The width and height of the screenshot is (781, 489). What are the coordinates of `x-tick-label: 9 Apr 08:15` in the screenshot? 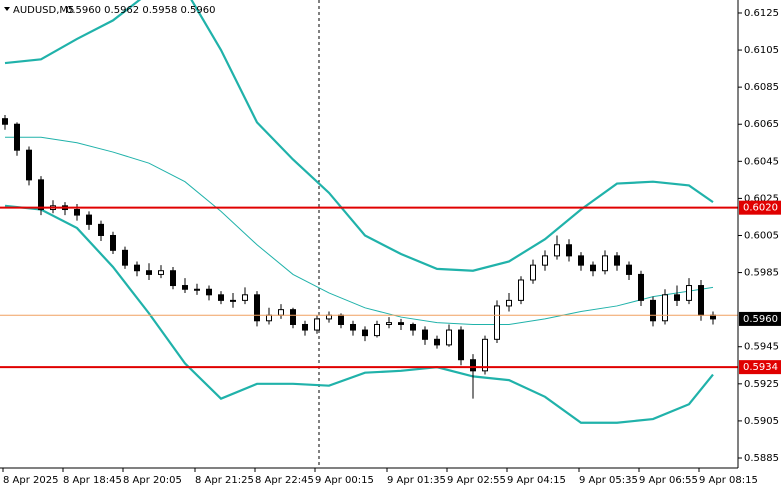 It's located at (728, 480).